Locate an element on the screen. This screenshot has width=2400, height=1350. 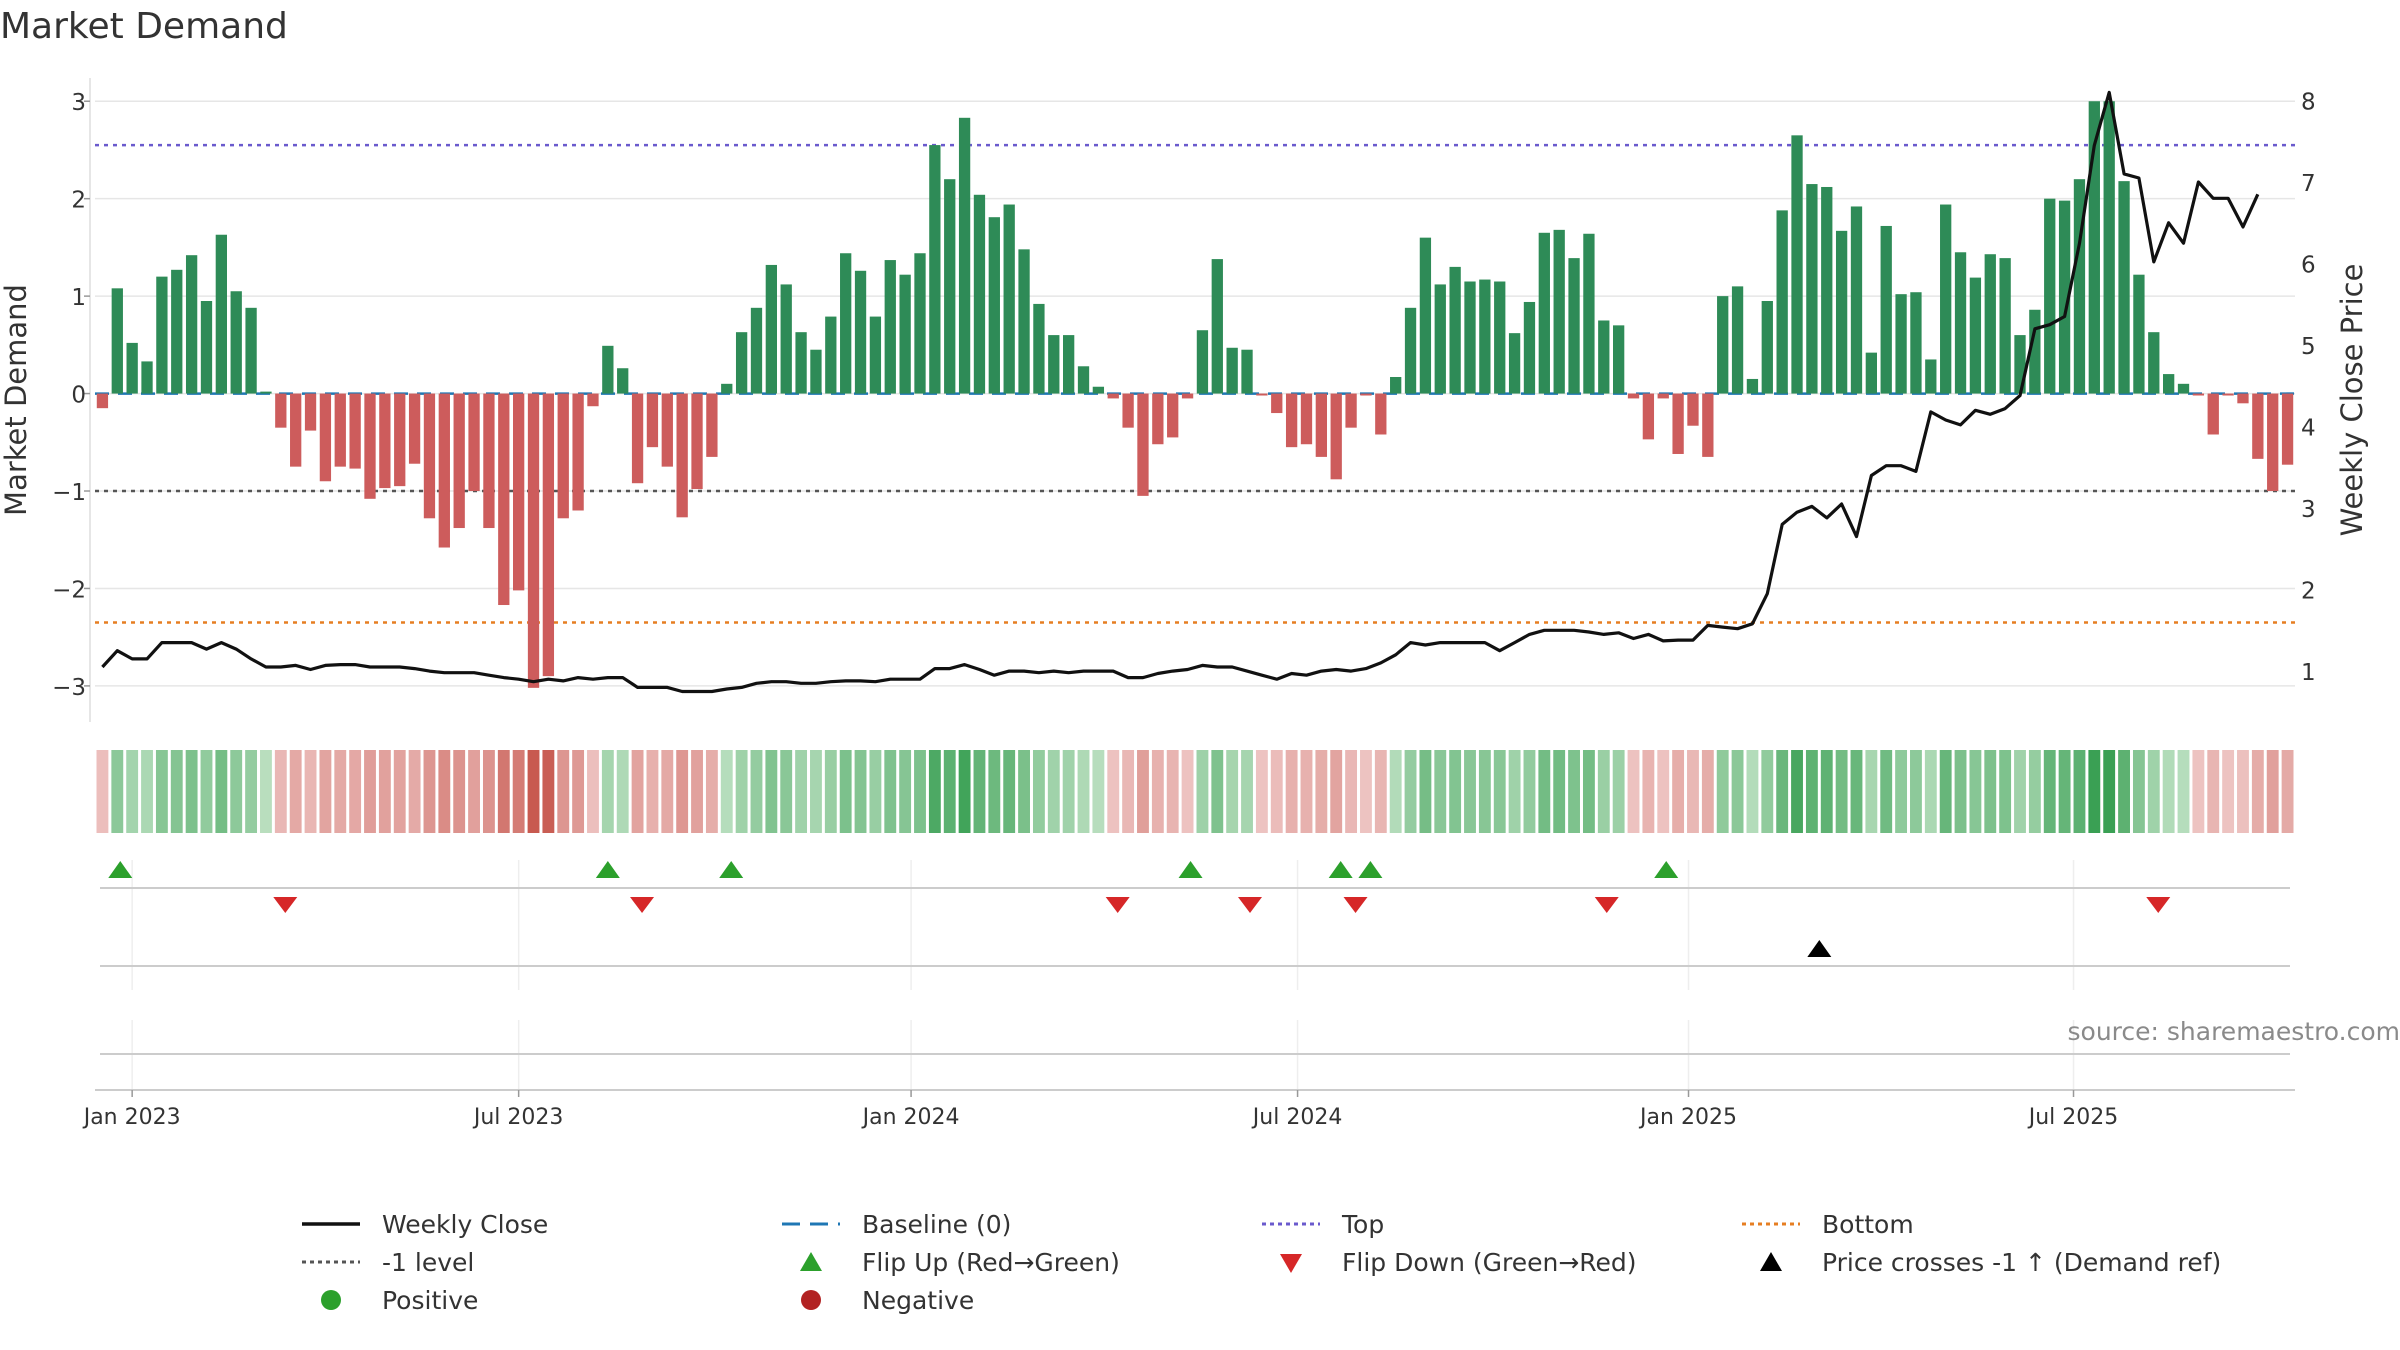
demand-heat-strip is located at coordinates (1195, 791).